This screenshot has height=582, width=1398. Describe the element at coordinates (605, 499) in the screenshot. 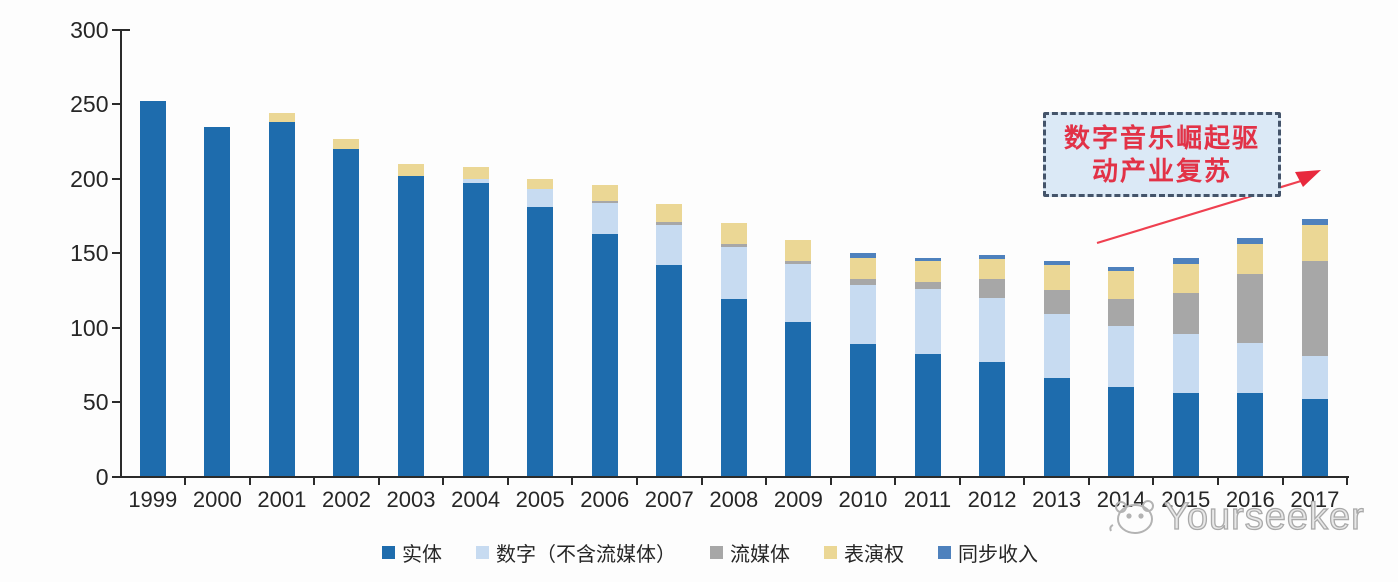

I see `x-axis-label: 2006` at that location.